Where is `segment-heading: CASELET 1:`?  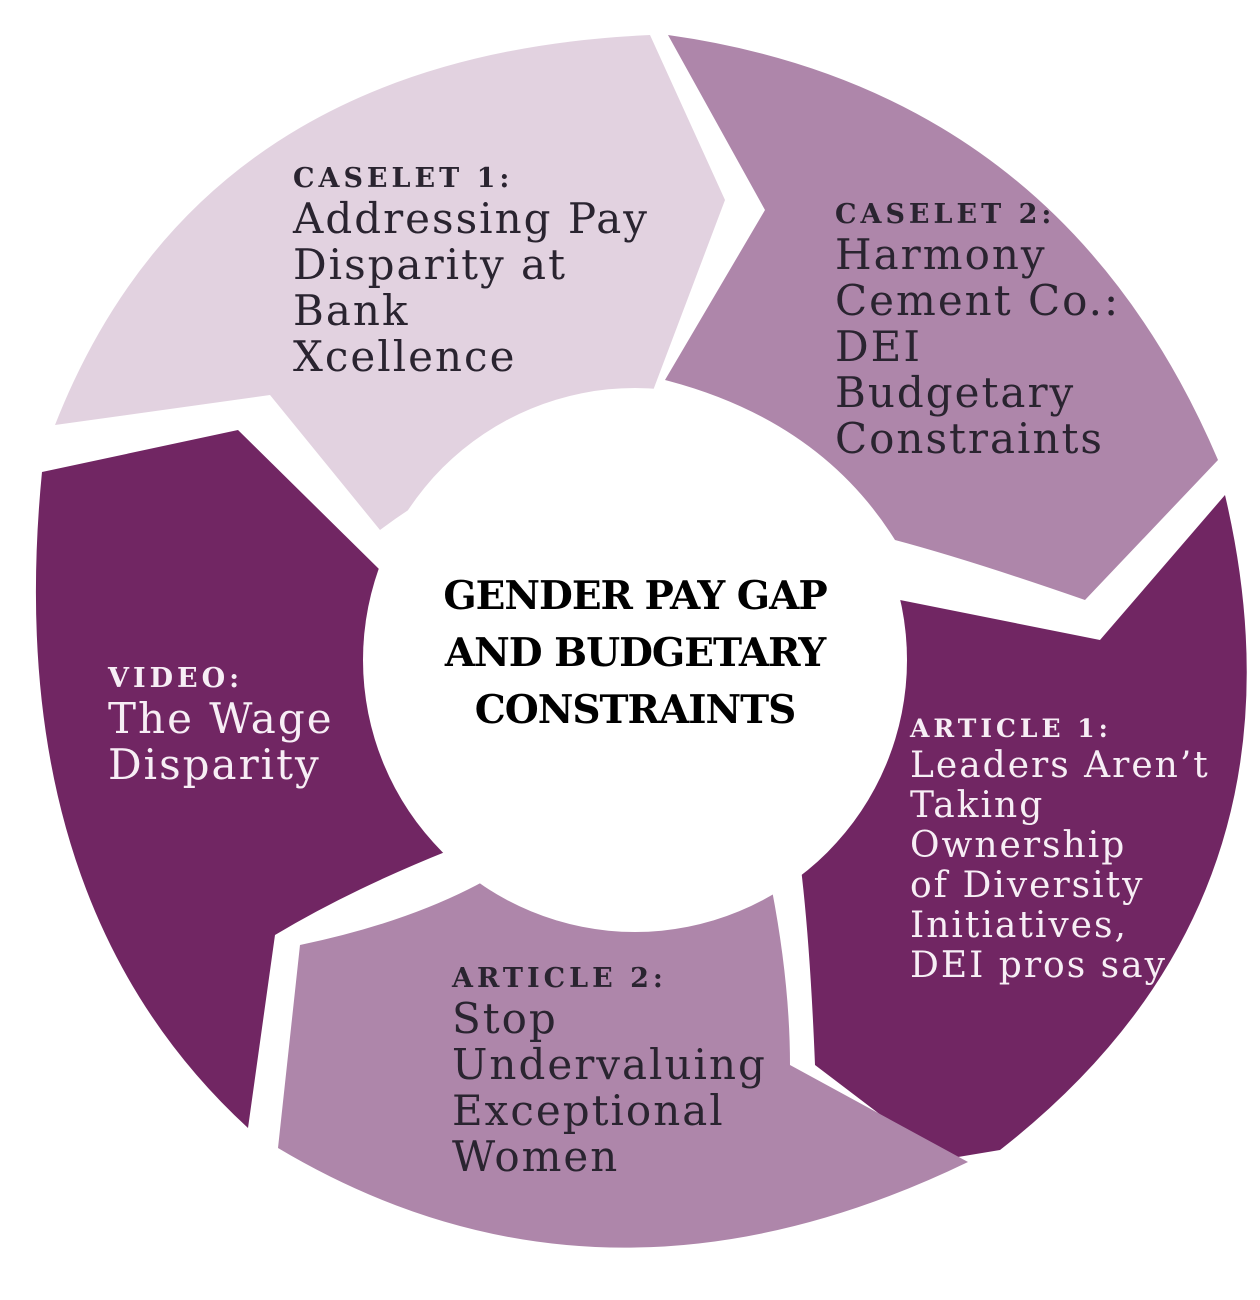 segment-heading: CASELET 1: is located at coordinates (403, 178).